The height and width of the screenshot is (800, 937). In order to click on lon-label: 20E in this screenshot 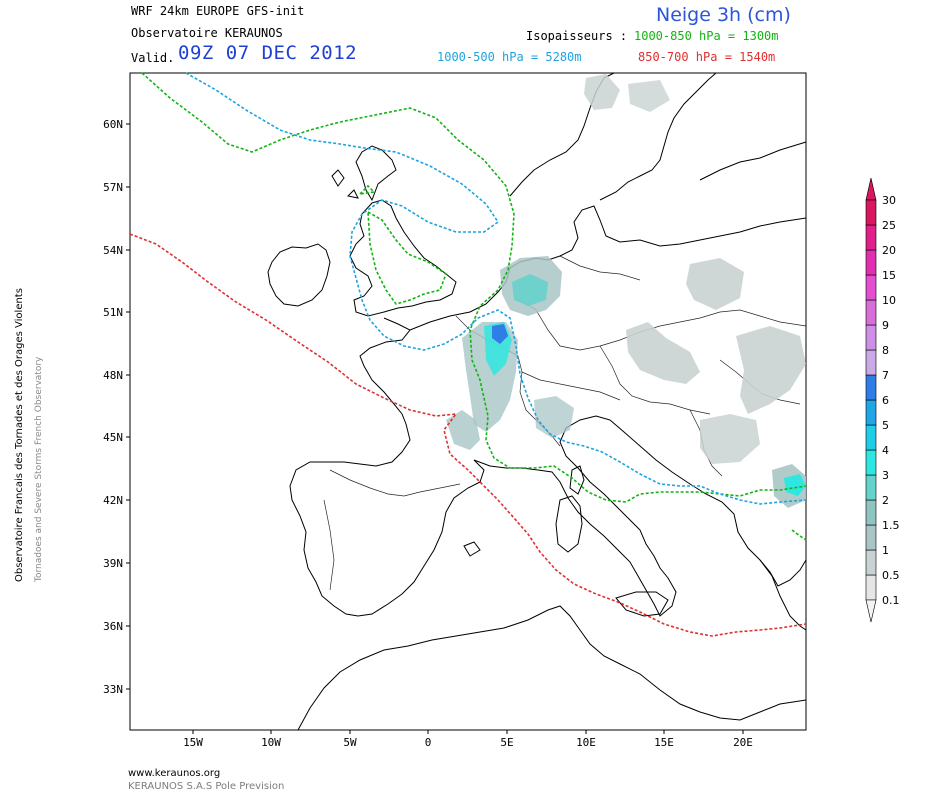, I will do `click(743, 742)`.